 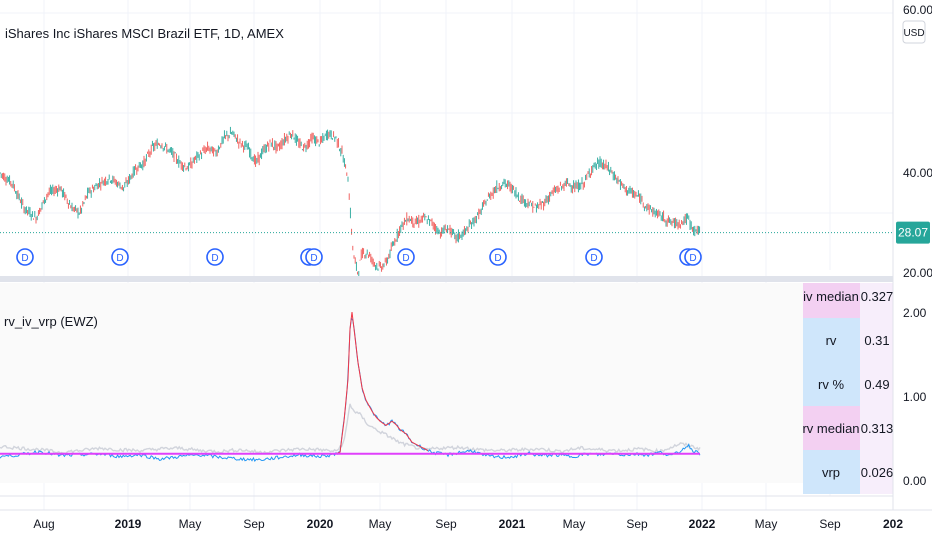 What do you see at coordinates (917, 173) in the screenshot?
I see `price-tick-label: 40.00` at bounding box center [917, 173].